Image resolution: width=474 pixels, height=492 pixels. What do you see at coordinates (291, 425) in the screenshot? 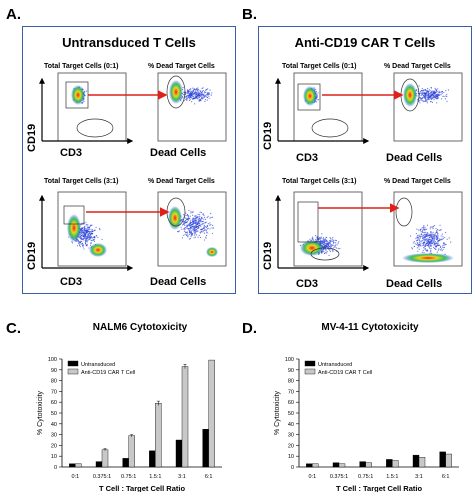
I see `chart-d-ytick-label-4: 40` at bounding box center [291, 425].